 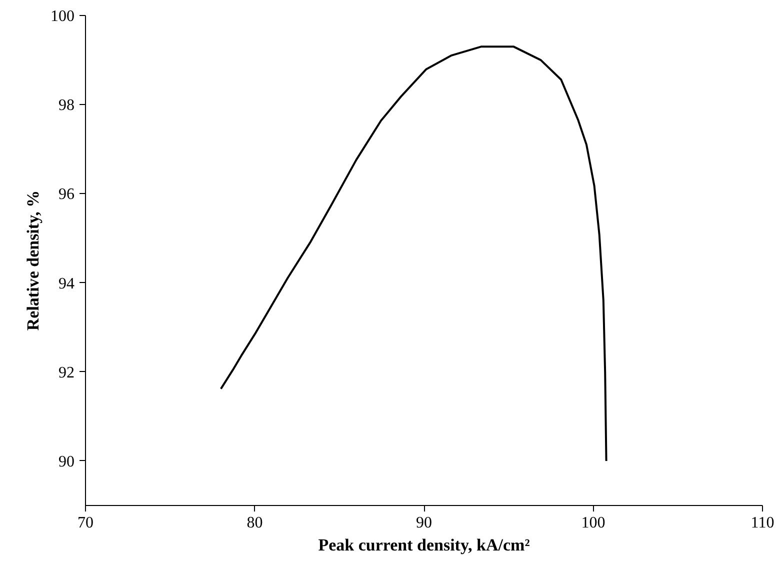 I want to click on x-tick-label: 90, so click(x=424, y=523).